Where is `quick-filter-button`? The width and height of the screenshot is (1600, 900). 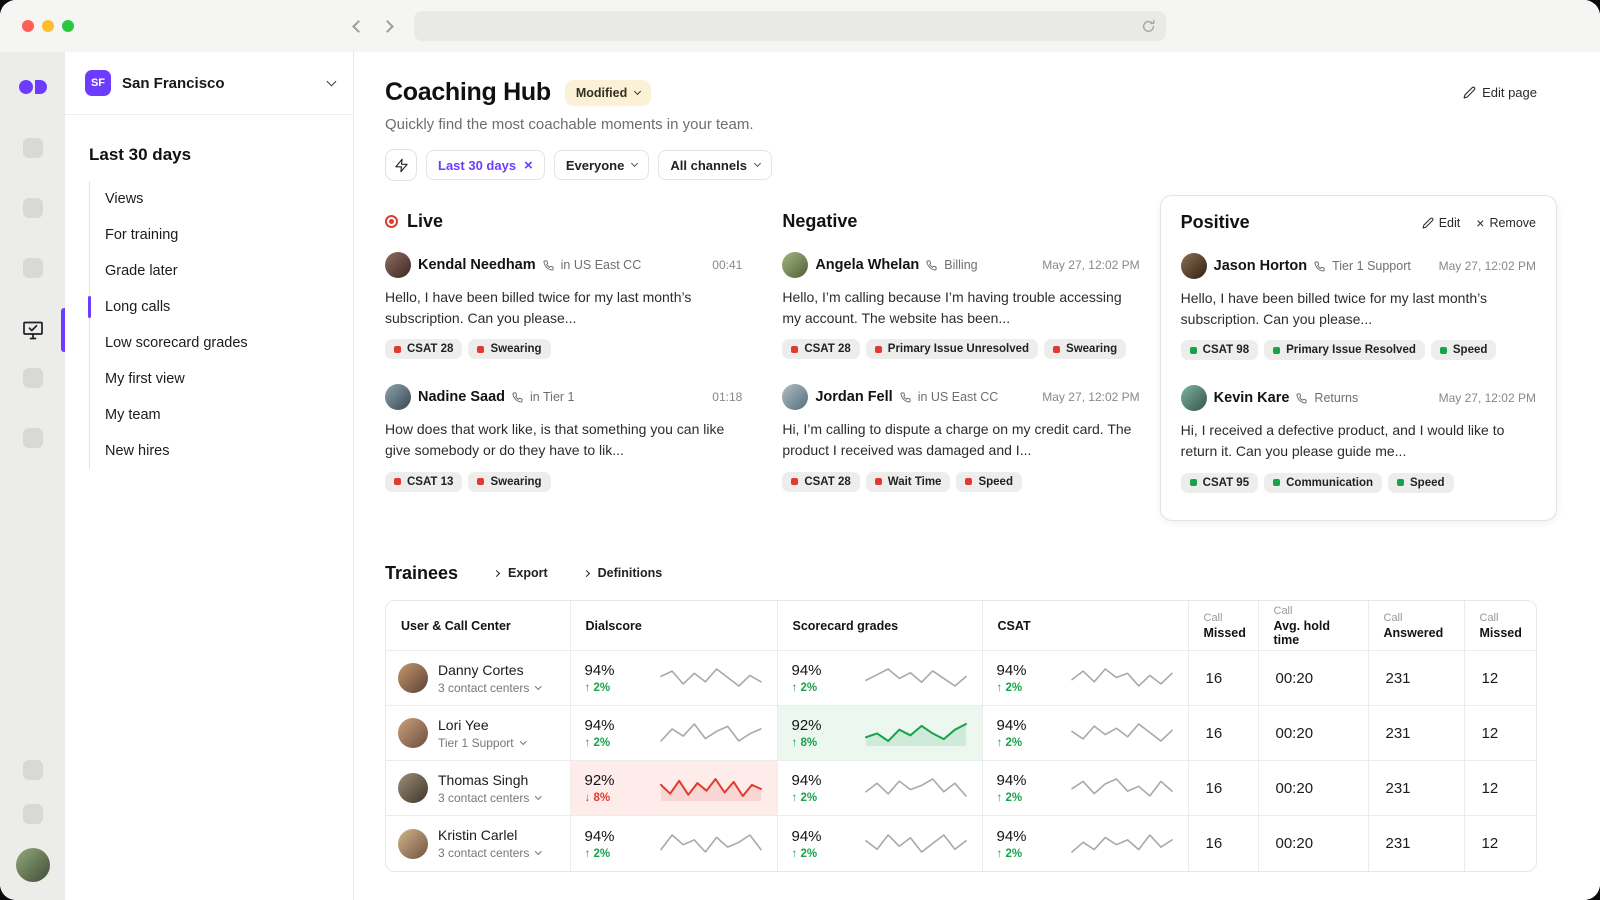
quick-filter-button is located at coordinates (401, 165).